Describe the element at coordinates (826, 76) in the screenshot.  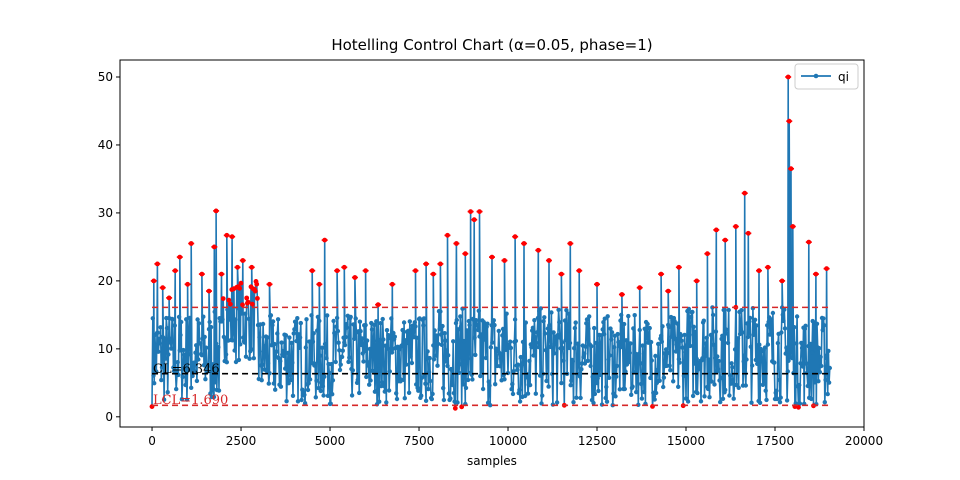
I see `legend: qi` at that location.